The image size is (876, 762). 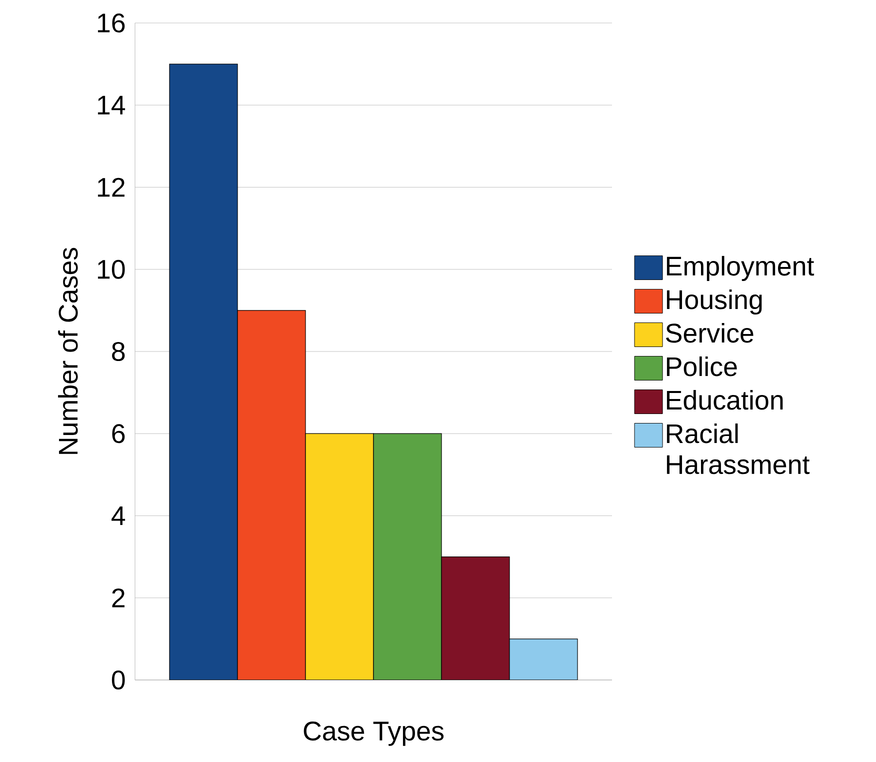 I want to click on y-tick-label: 14, so click(x=112, y=105).